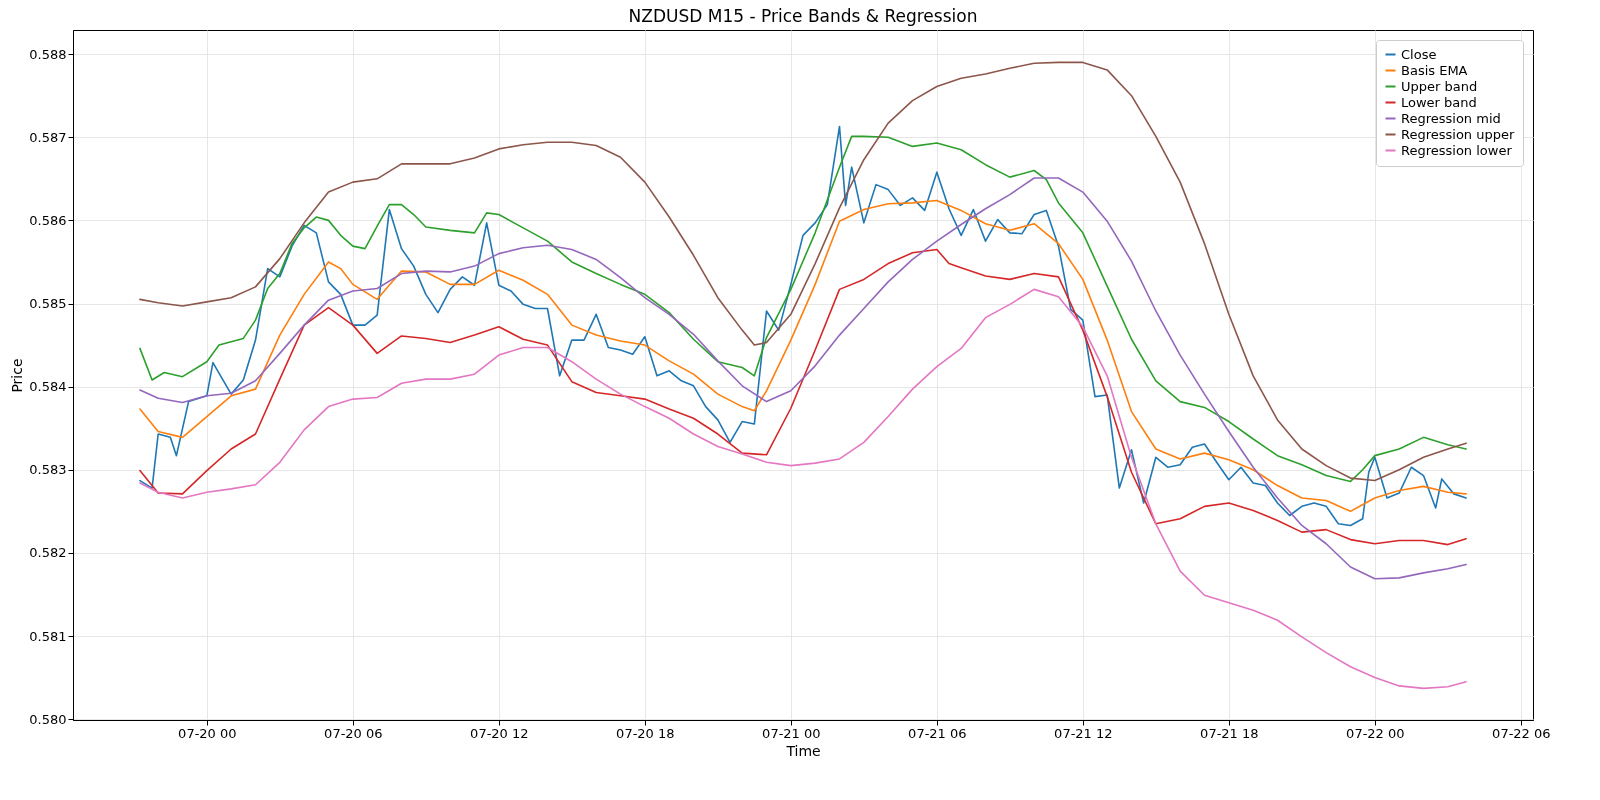 This screenshot has width=1600, height=800. I want to click on x-tick-label: 07-21 06, so click(937, 733).